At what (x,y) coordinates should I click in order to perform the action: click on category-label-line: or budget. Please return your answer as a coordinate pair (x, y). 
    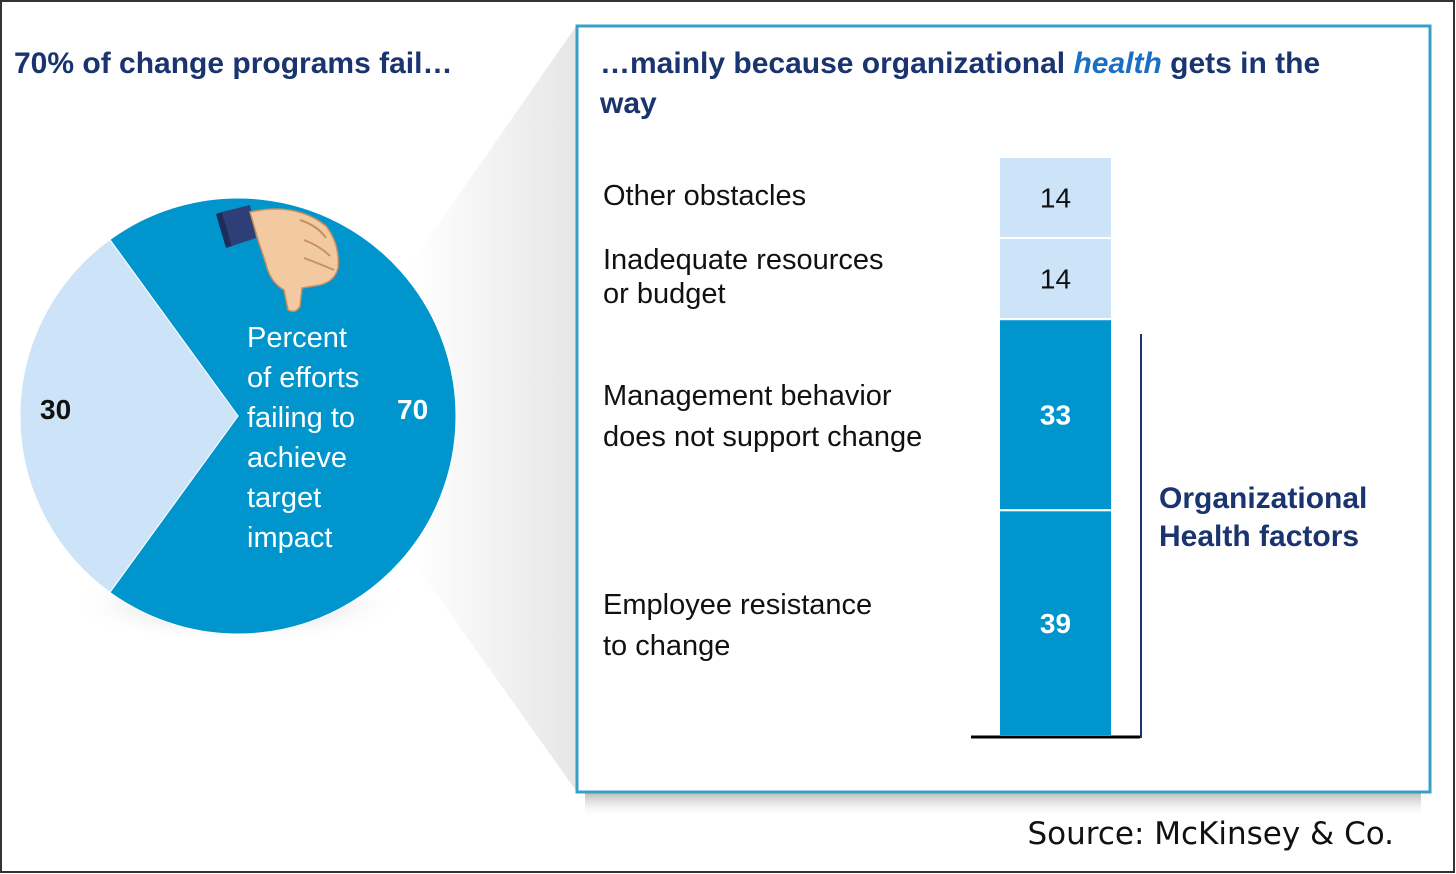
    Looking at the image, I should click on (664, 294).